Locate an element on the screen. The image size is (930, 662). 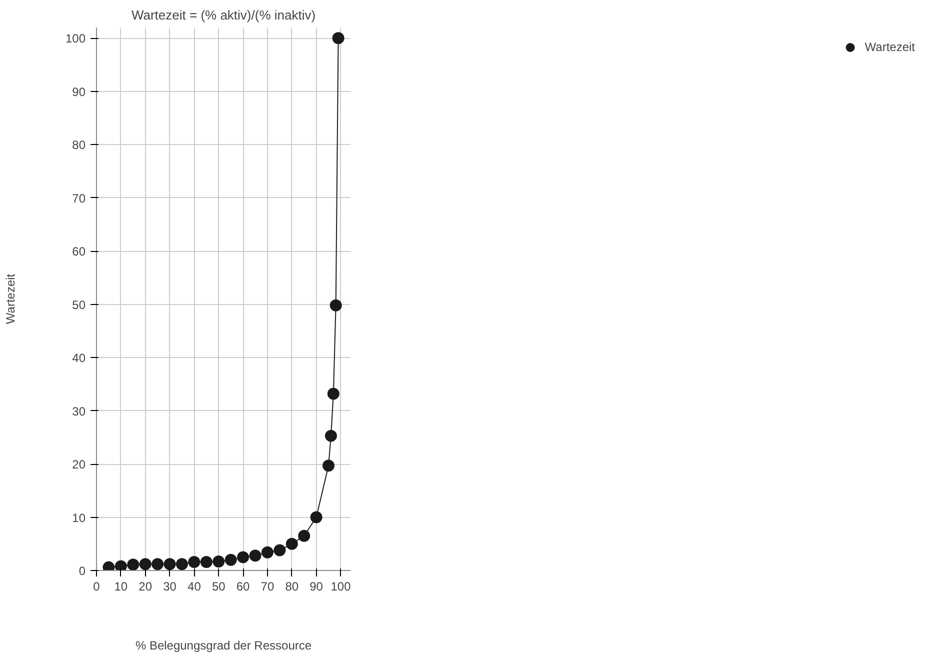
x-tick-label: 0 is located at coordinates (96, 587).